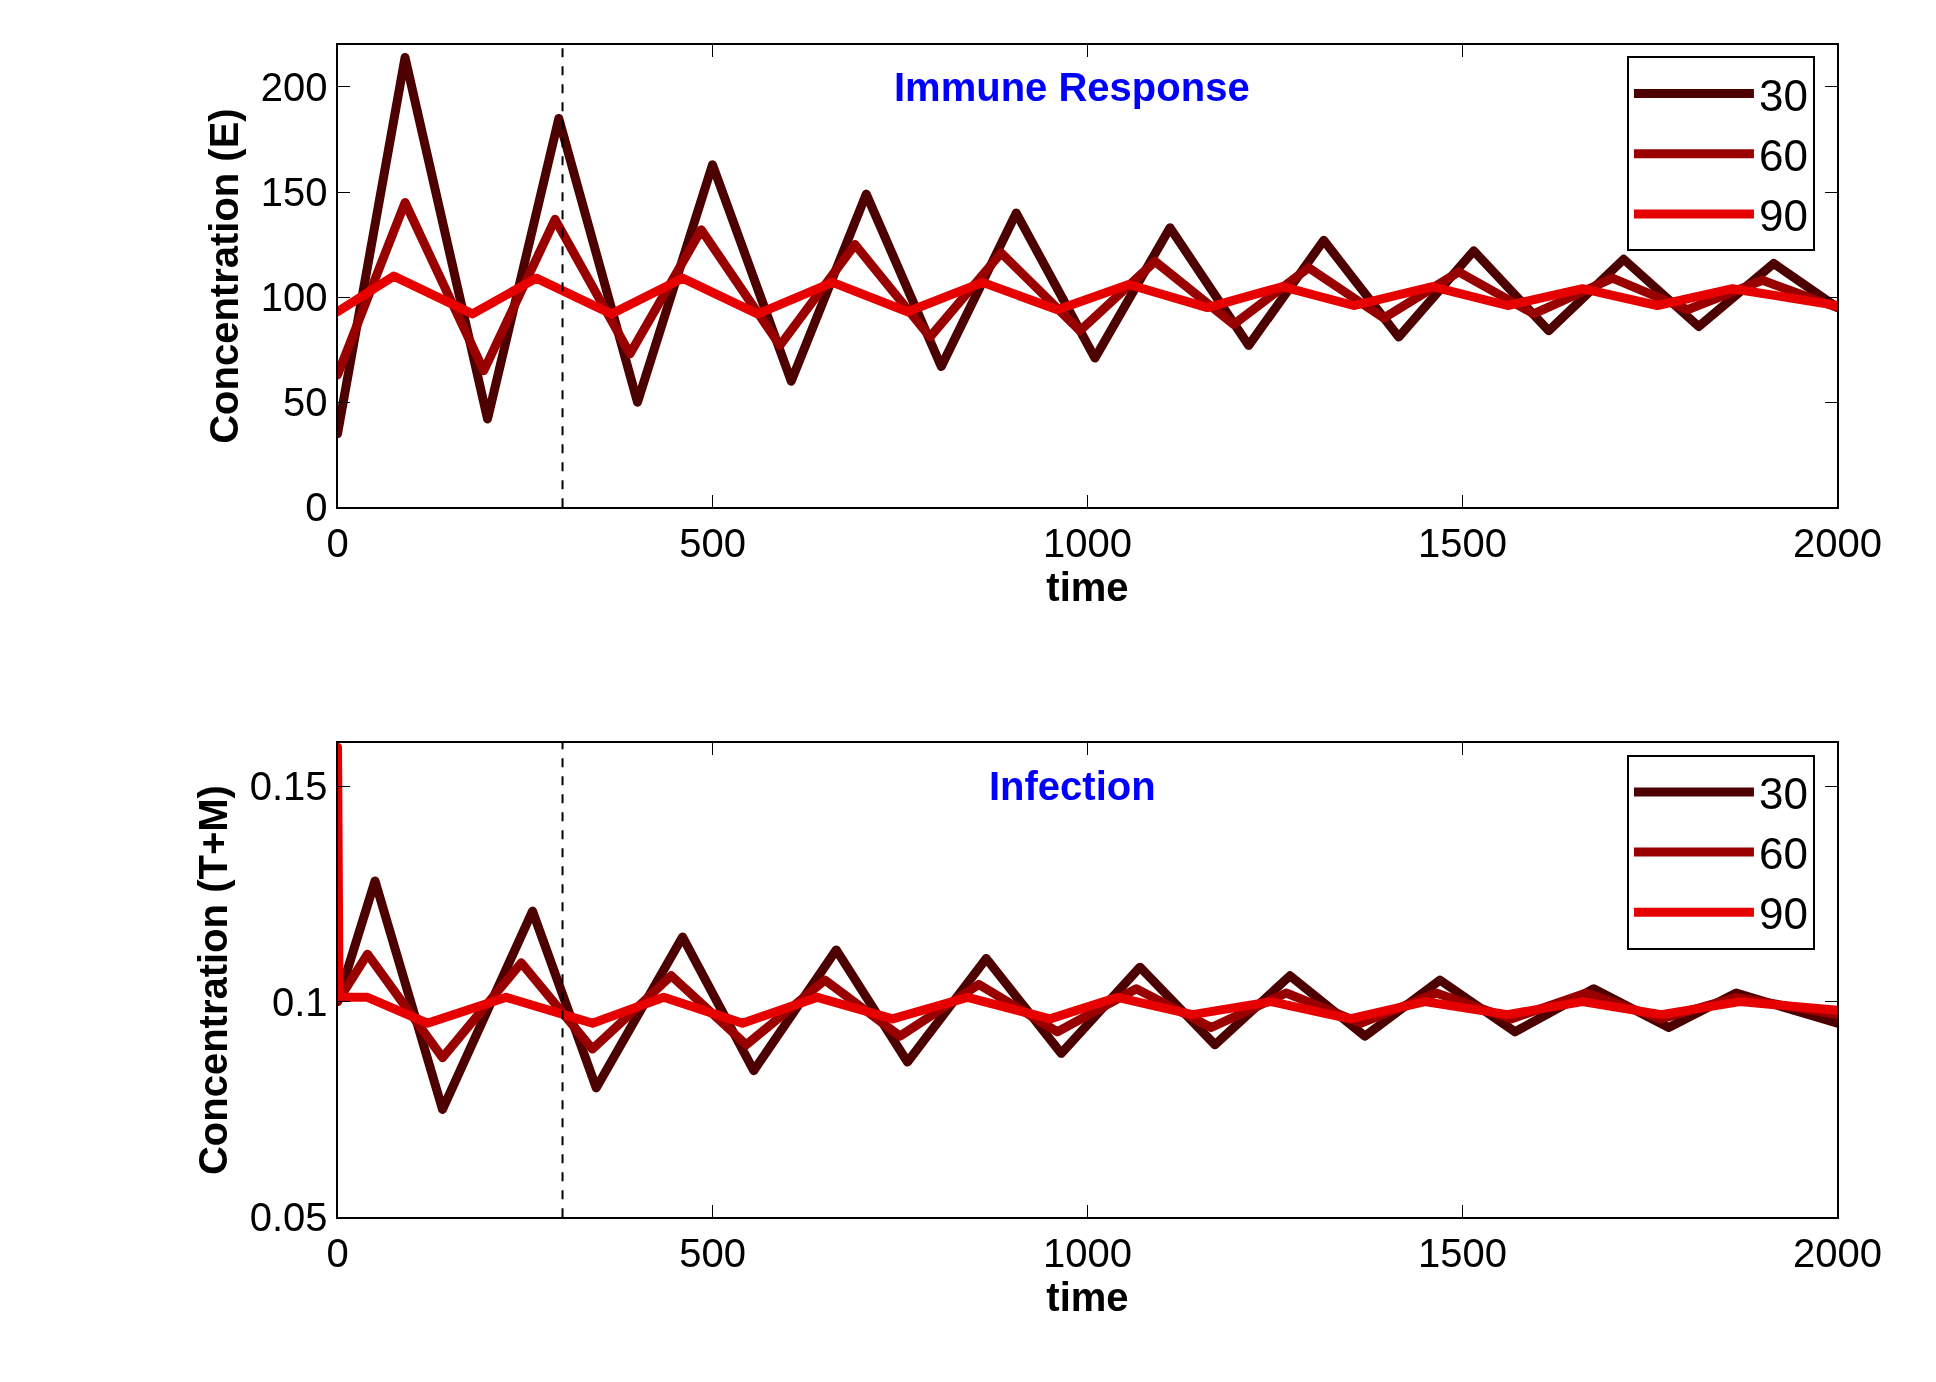 Image resolution: width=1936 pixels, height=1382 pixels. What do you see at coordinates (288, 786) in the screenshot?
I see `y-tick-label: 0.15` at bounding box center [288, 786].